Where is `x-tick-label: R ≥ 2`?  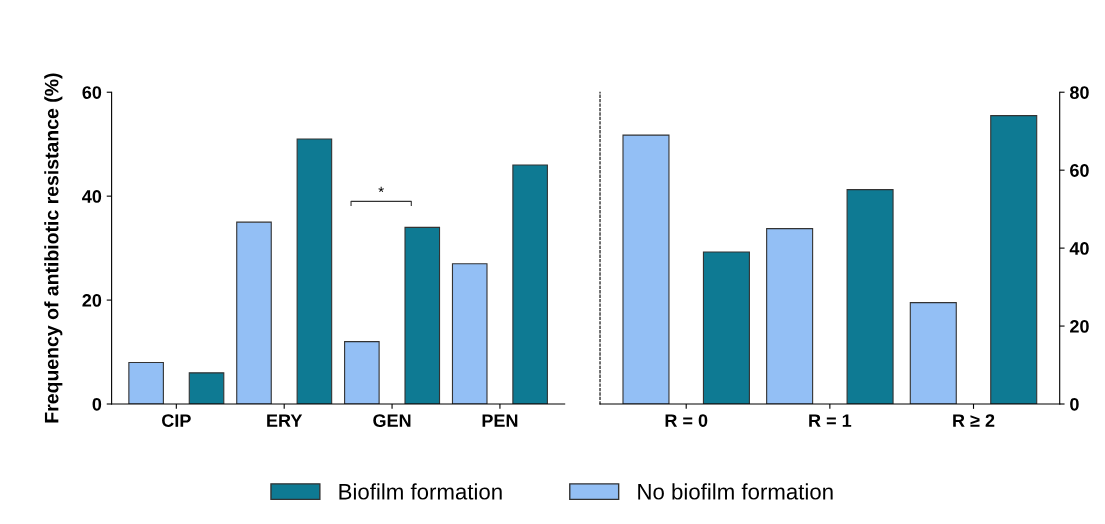 x-tick-label: R ≥ 2 is located at coordinates (974, 420).